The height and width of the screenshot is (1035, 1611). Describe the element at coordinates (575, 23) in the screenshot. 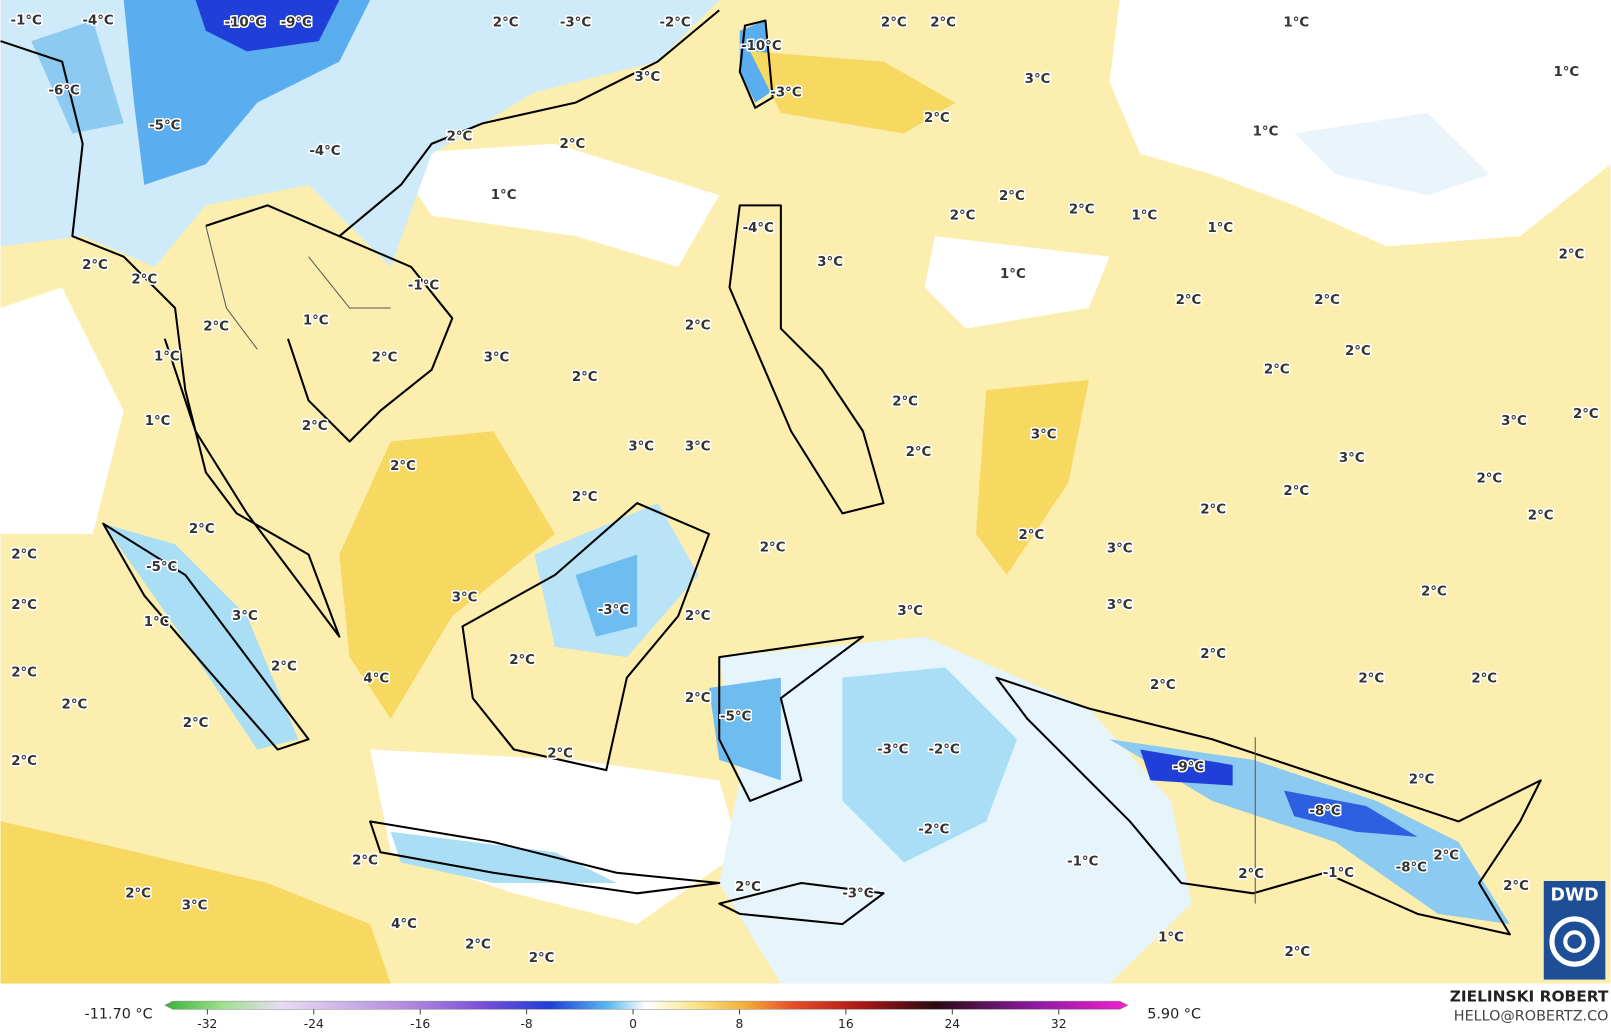

I see `temperature-label: -3°C` at that location.